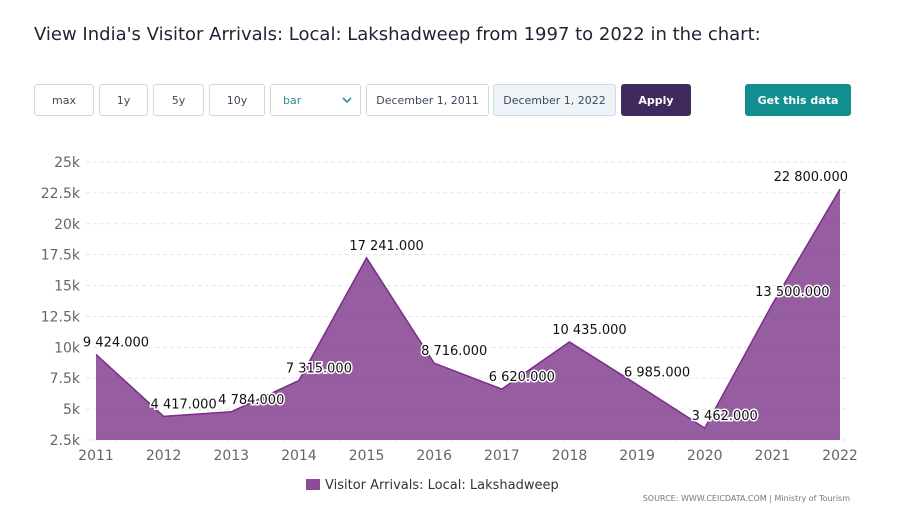 Image resolution: width=900 pixels, height=529 pixels. Describe the element at coordinates (840, 456) in the screenshot. I see `x-tick-label: 2022` at that location.